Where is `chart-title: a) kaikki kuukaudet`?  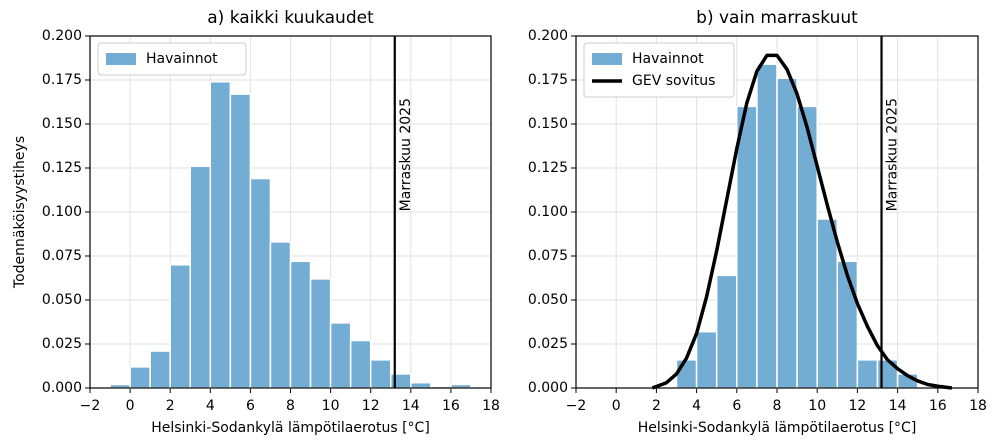 chart-title: a) kaikki kuukaudet is located at coordinates (290, 18).